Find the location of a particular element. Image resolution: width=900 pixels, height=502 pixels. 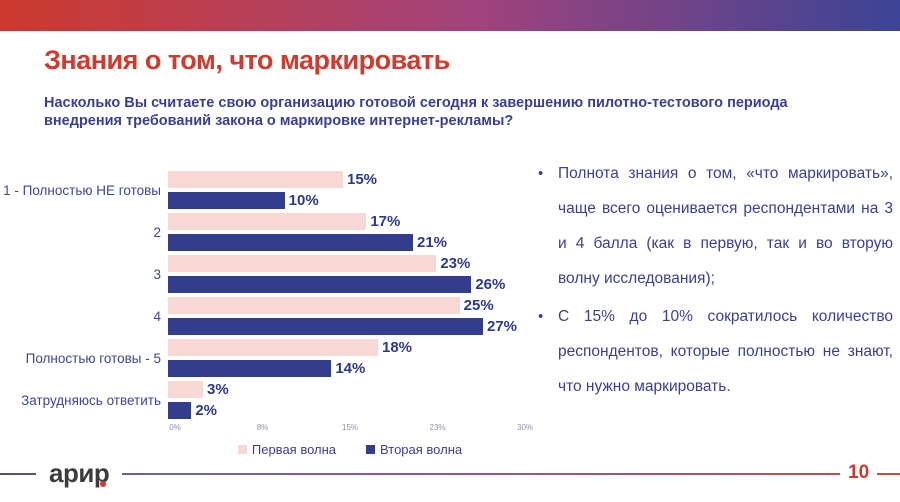

logo-red-dot-icon is located at coordinates (103, 484).